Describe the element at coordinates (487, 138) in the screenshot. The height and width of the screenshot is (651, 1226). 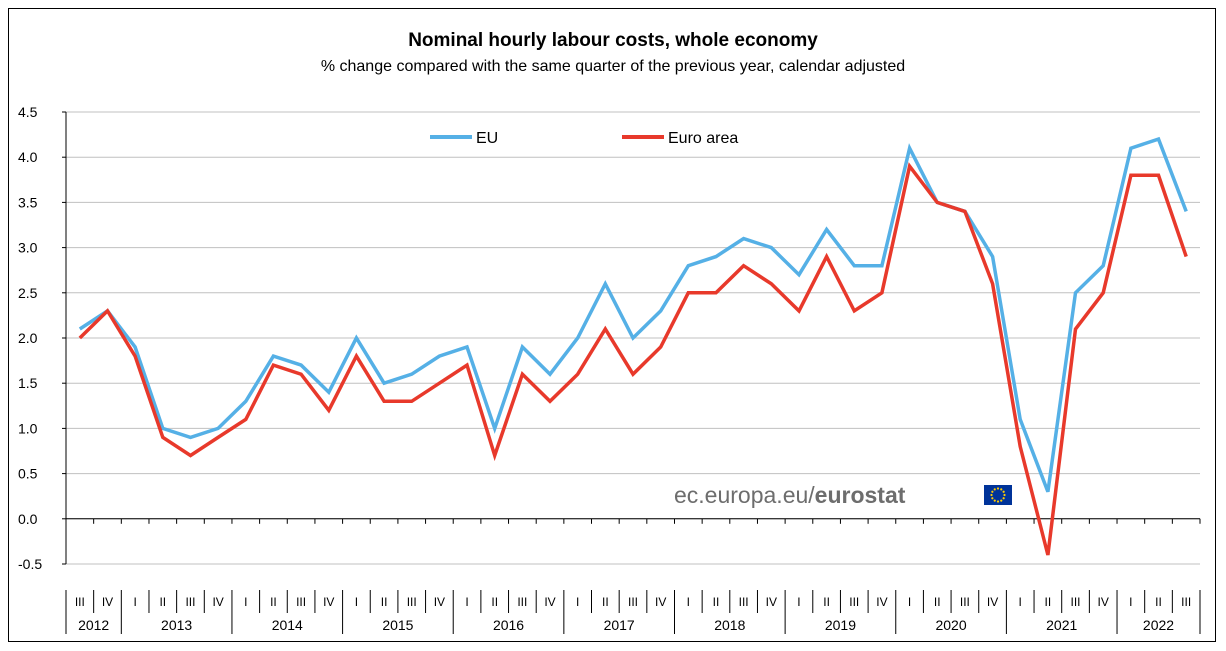
I see `legend-label: EU` at that location.